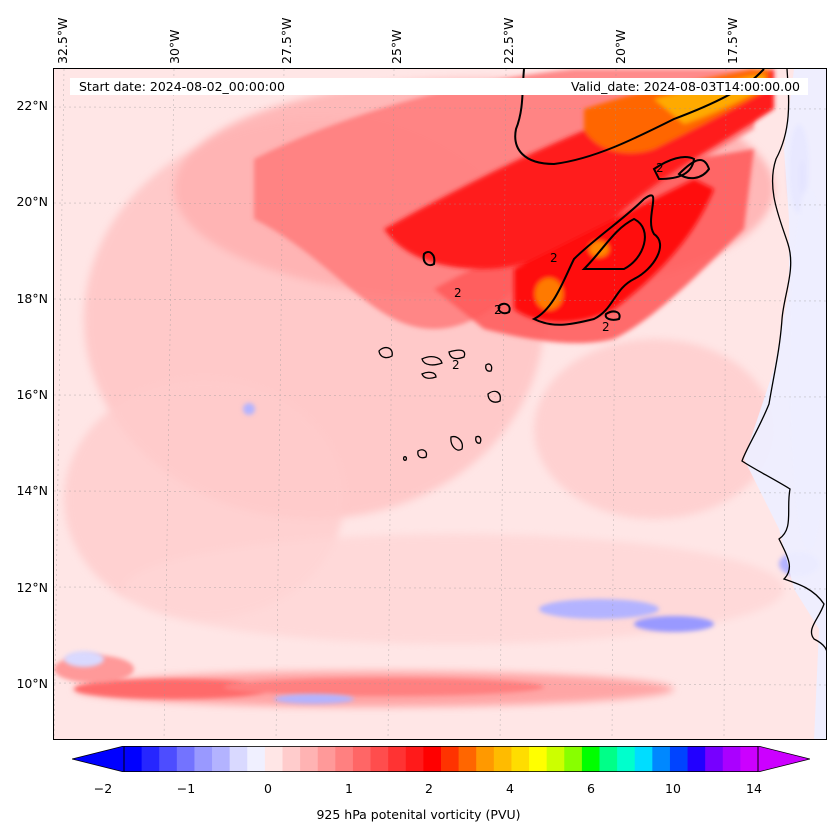  Describe the element at coordinates (593, 197) in the screenshot. I see `pv-2-contours` at that location.